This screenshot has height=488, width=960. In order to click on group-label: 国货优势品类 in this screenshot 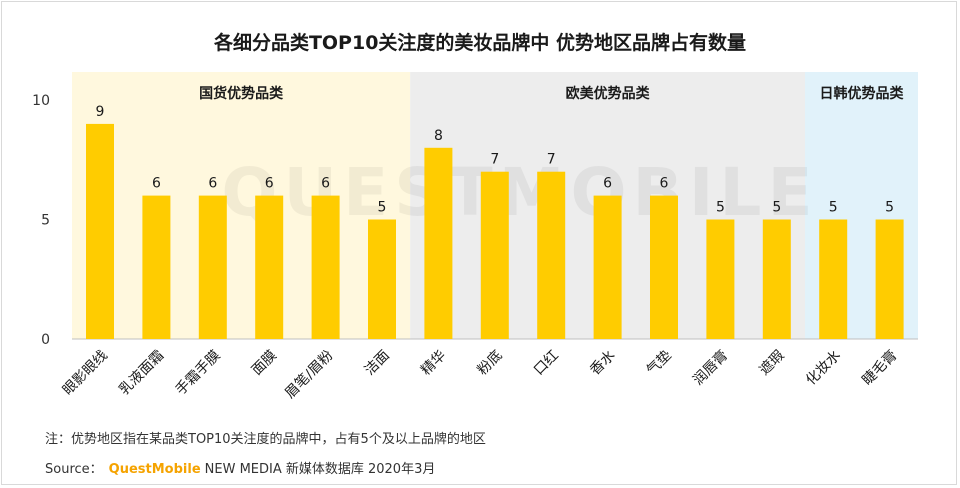, I will do `click(241, 93)`.